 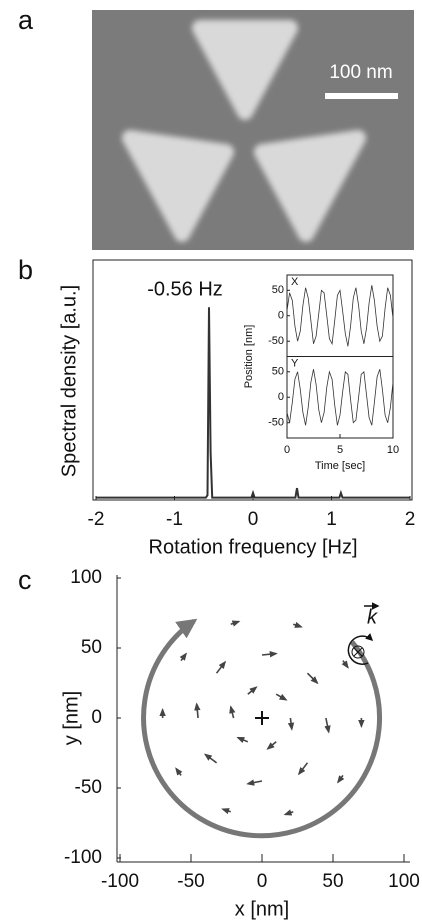 What do you see at coordinates (393, 450) in the screenshot?
I see `x-tick-label: 10` at bounding box center [393, 450].